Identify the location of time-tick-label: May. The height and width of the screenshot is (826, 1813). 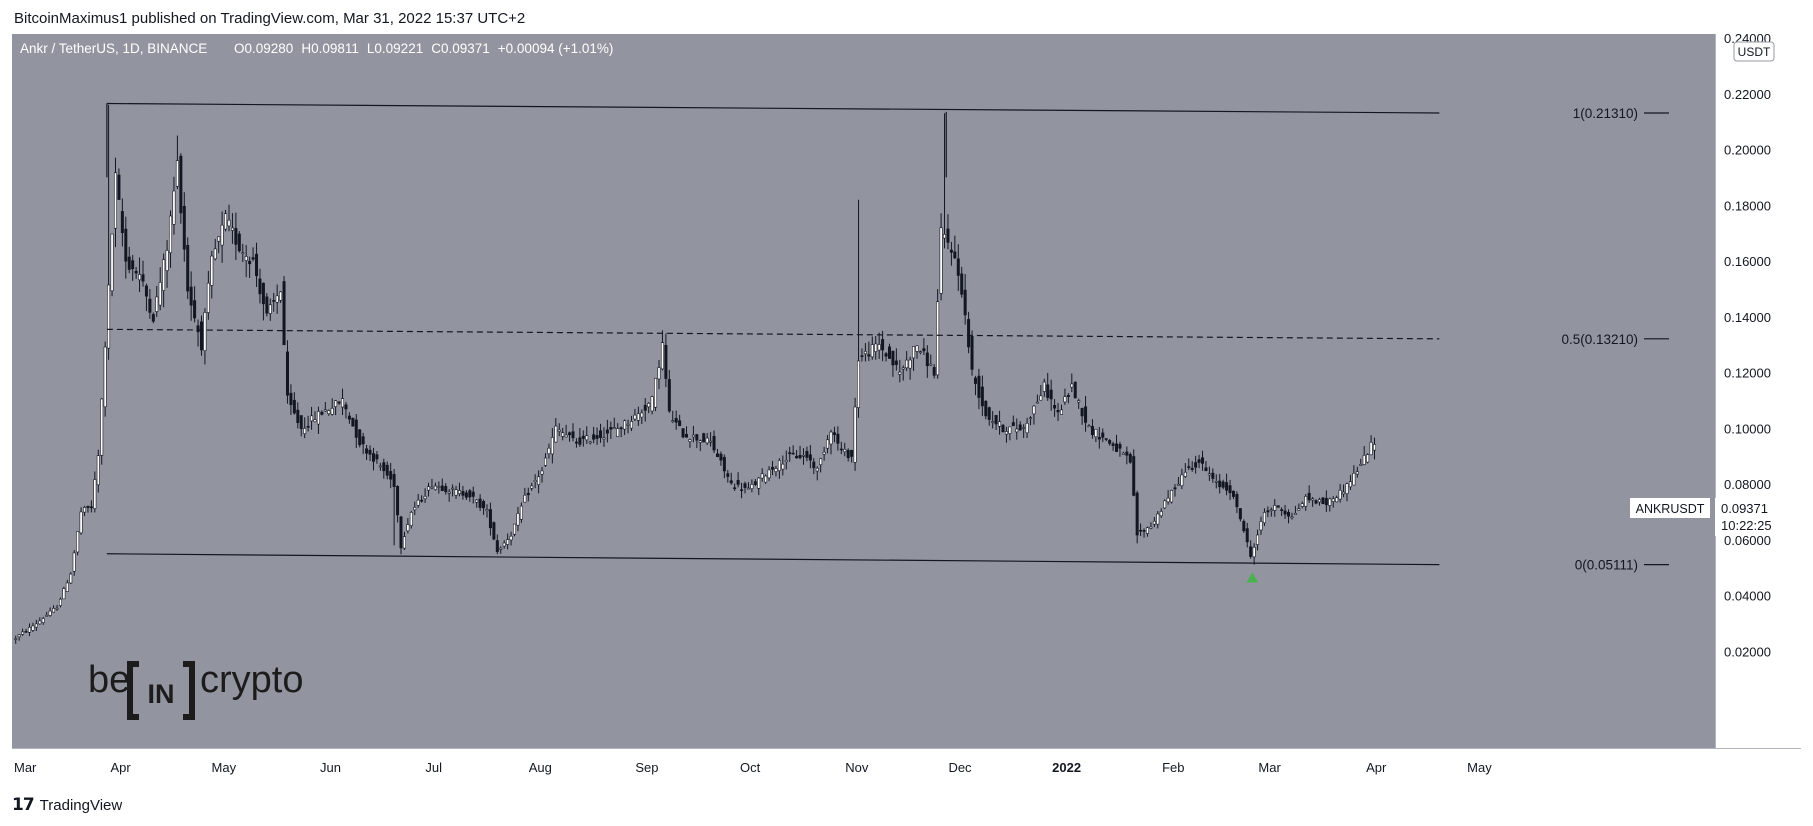
(1479, 767).